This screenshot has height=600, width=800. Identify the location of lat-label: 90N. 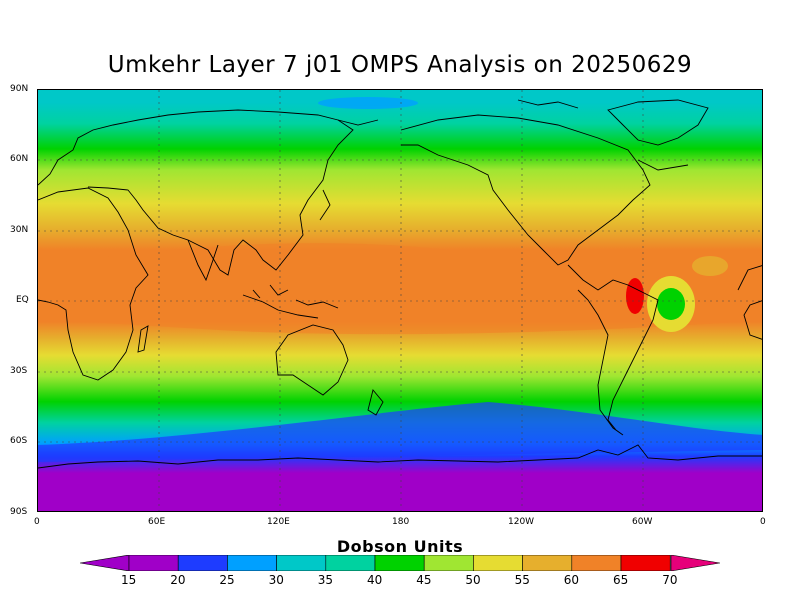
(19, 89).